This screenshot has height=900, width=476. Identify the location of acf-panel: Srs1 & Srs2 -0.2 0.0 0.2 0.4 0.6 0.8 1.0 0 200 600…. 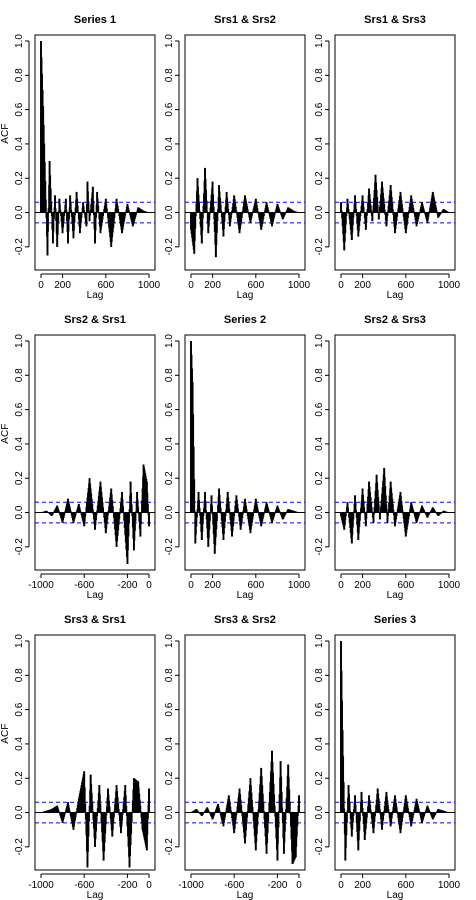
(237, 157).